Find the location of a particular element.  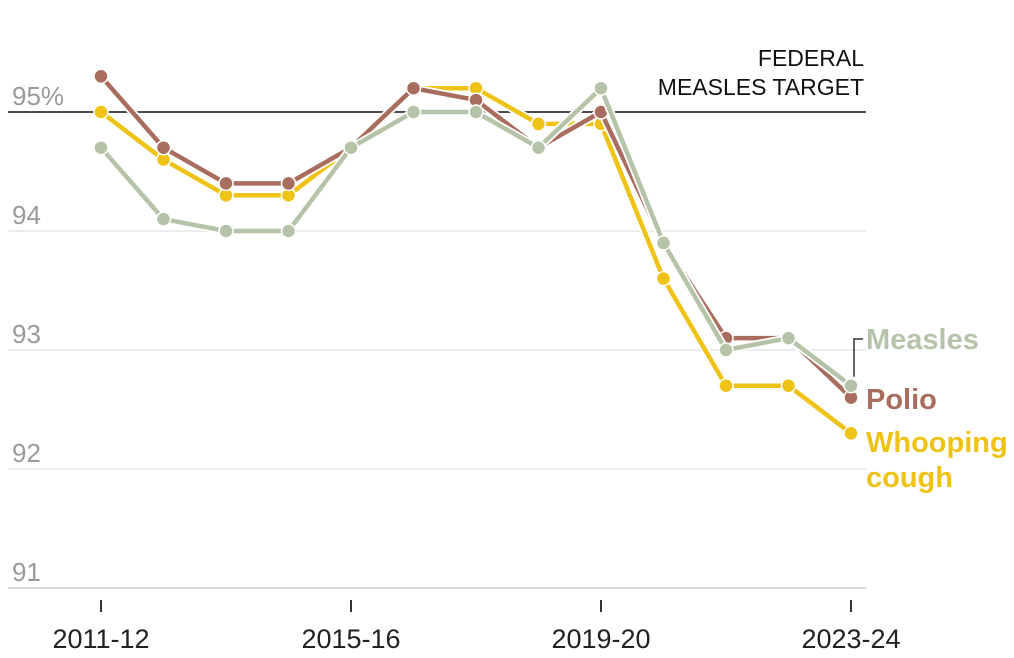

x-tick-label: 2011-12 is located at coordinates (100, 639).